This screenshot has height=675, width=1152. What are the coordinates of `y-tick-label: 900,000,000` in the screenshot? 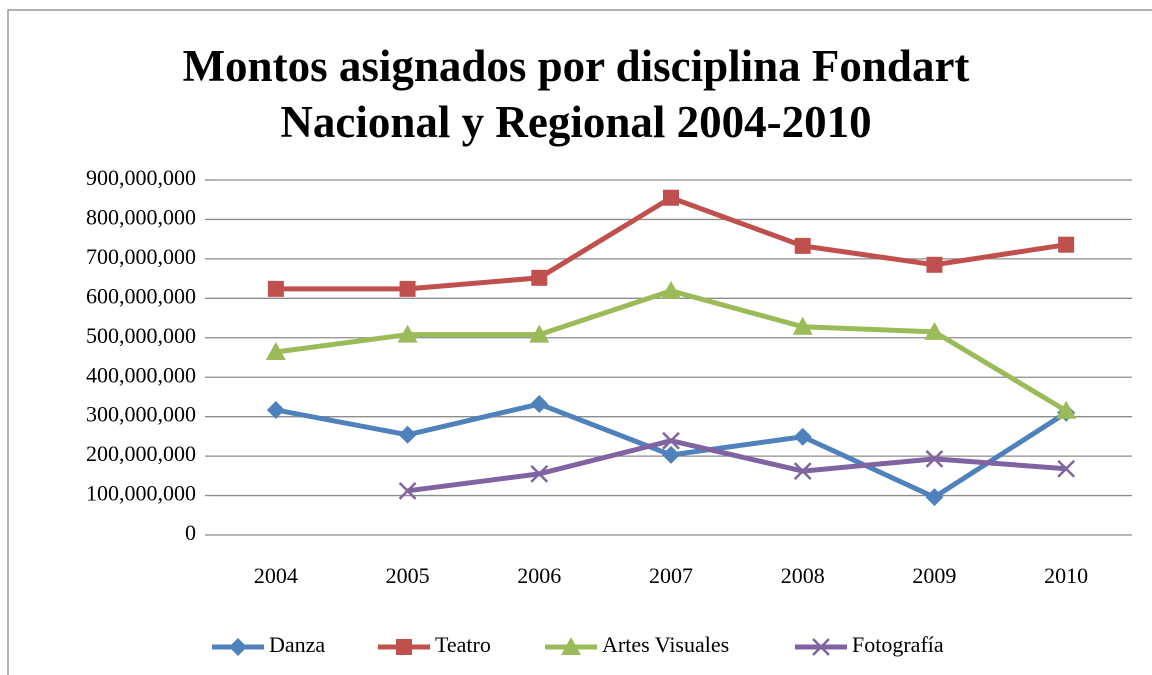 It's located at (141, 177).